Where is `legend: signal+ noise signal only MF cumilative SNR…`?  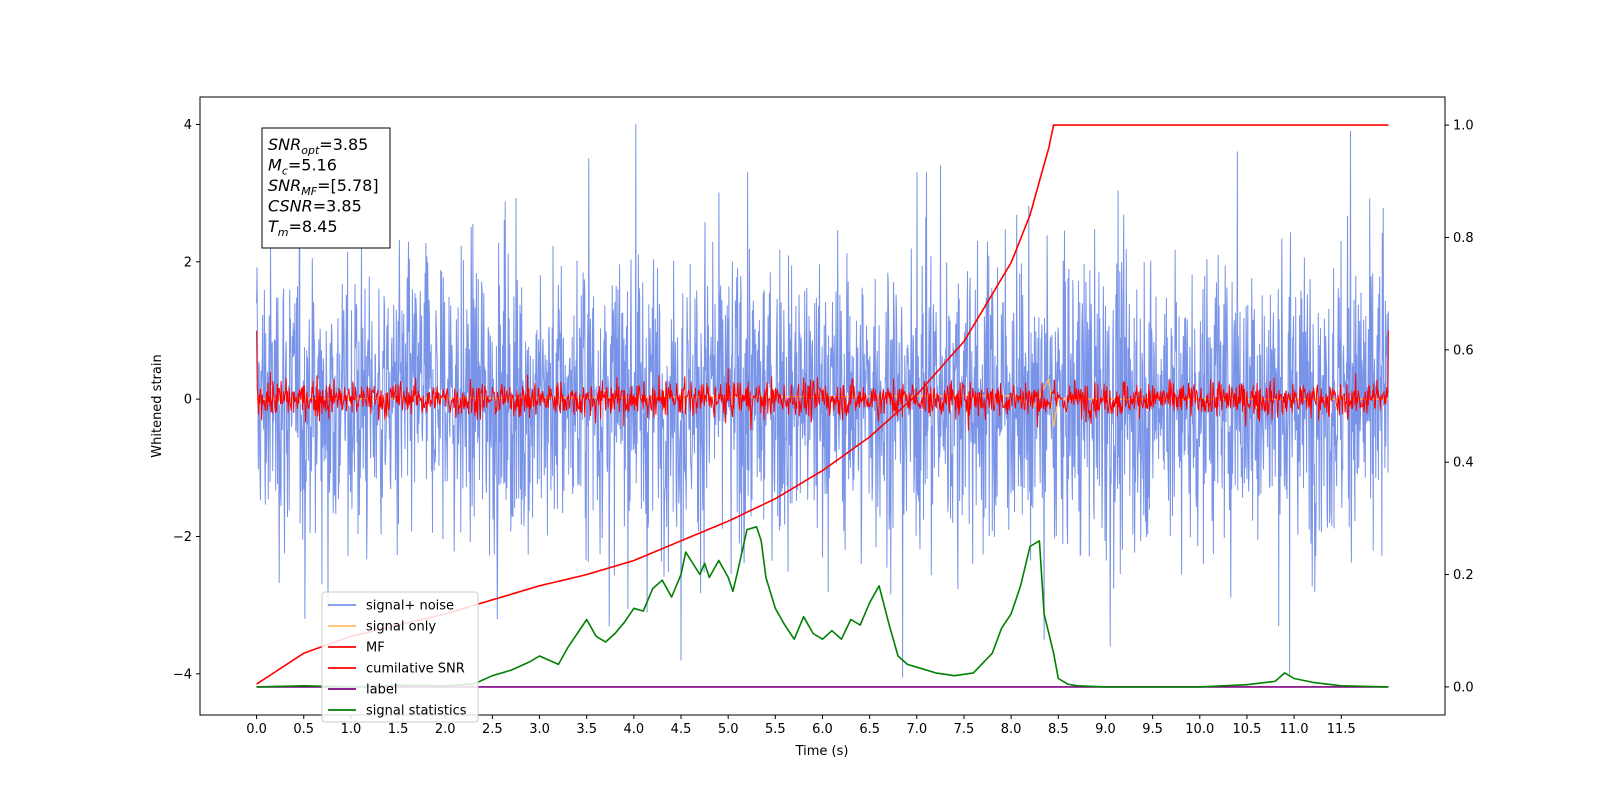 legend: signal+ noise signal only MF cumilative SNR… is located at coordinates (400, 657).